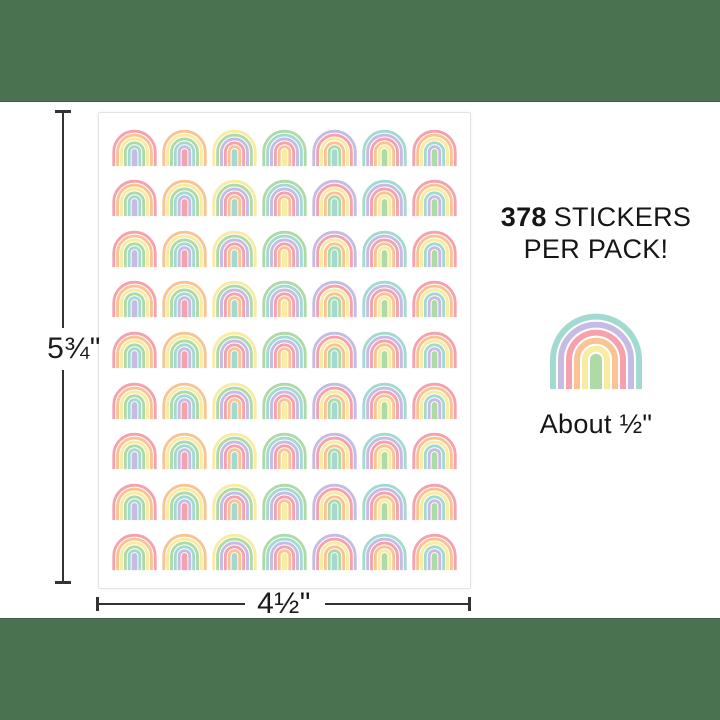  What do you see at coordinates (596, 249) in the screenshot?
I see `pack-line: PER PACK!` at bounding box center [596, 249].